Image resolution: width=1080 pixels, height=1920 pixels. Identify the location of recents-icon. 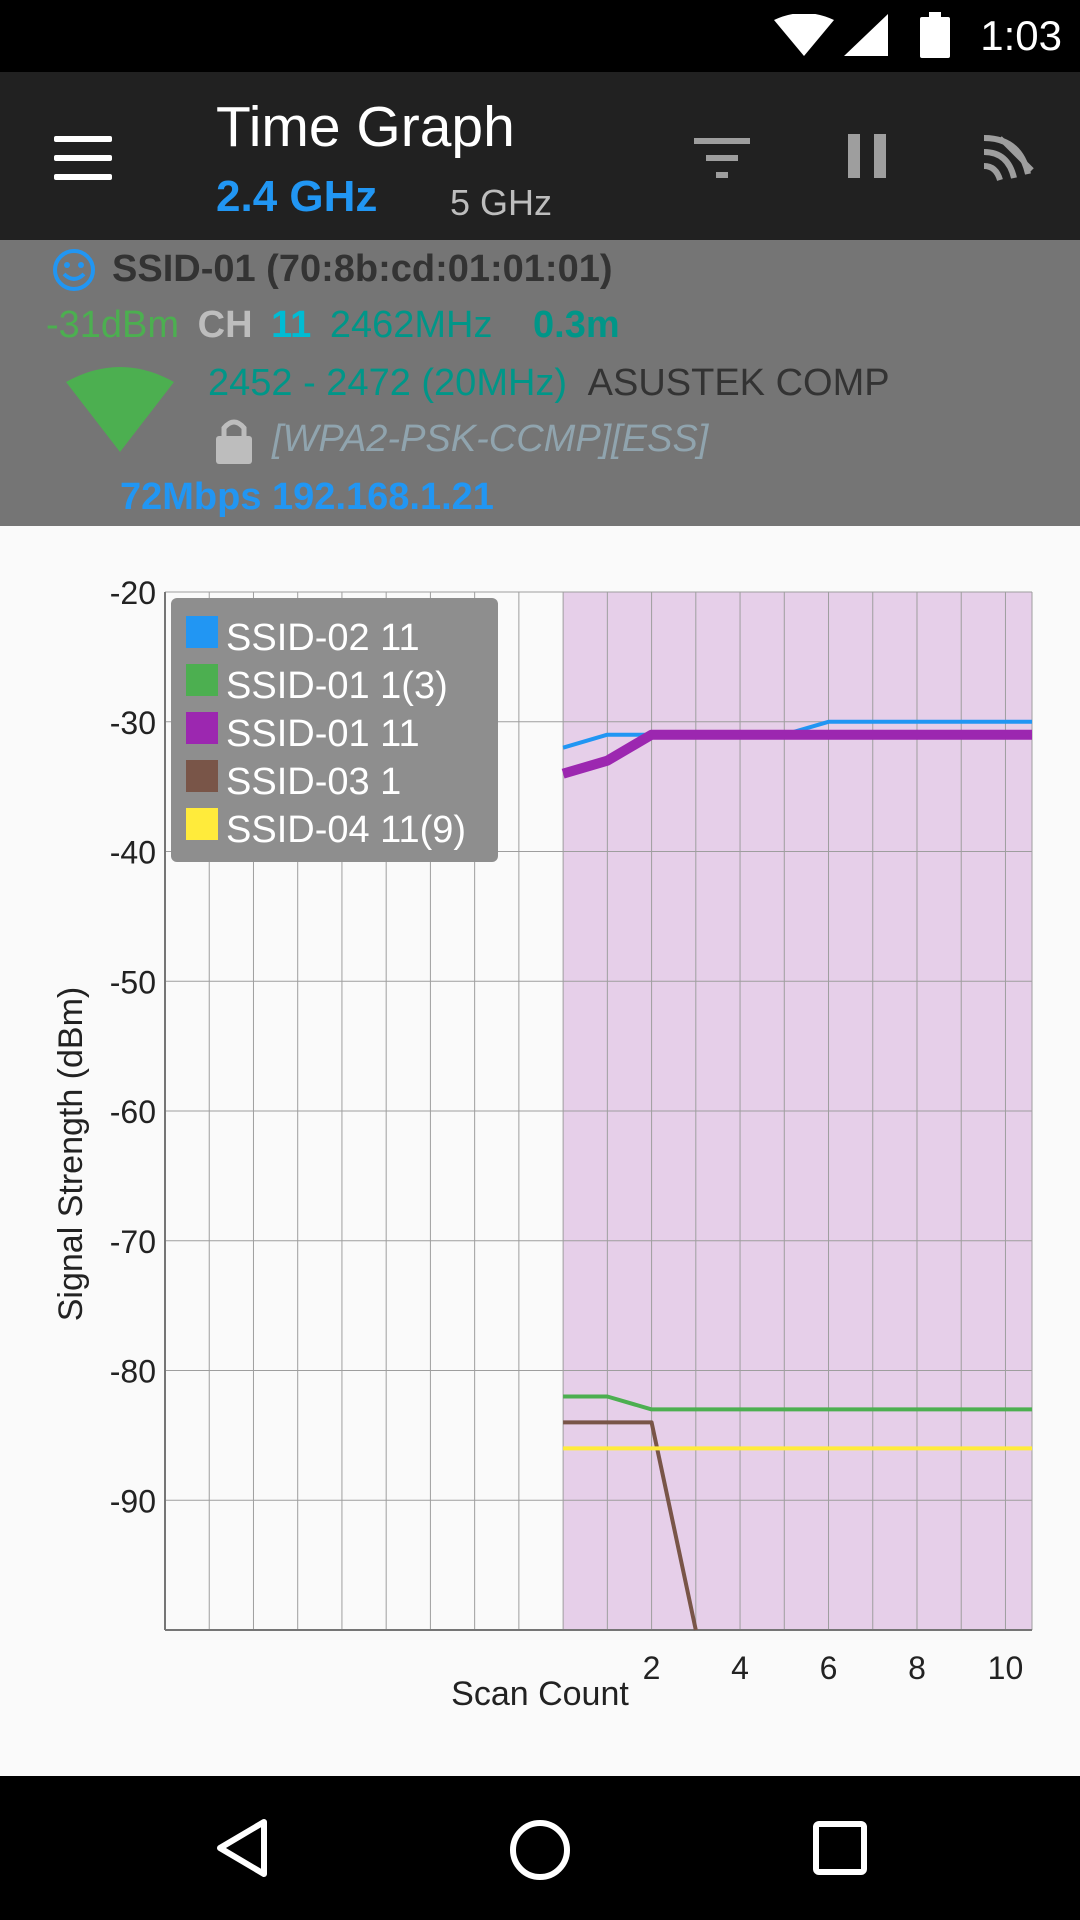
(840, 1848).